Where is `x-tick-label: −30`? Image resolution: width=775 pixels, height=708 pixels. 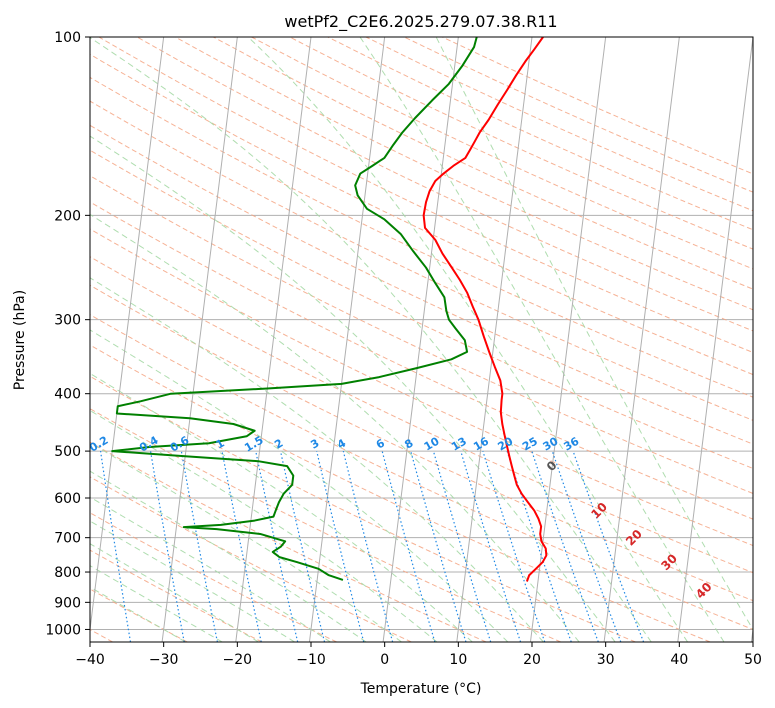
x-tick-label: −30 is located at coordinates (164, 660).